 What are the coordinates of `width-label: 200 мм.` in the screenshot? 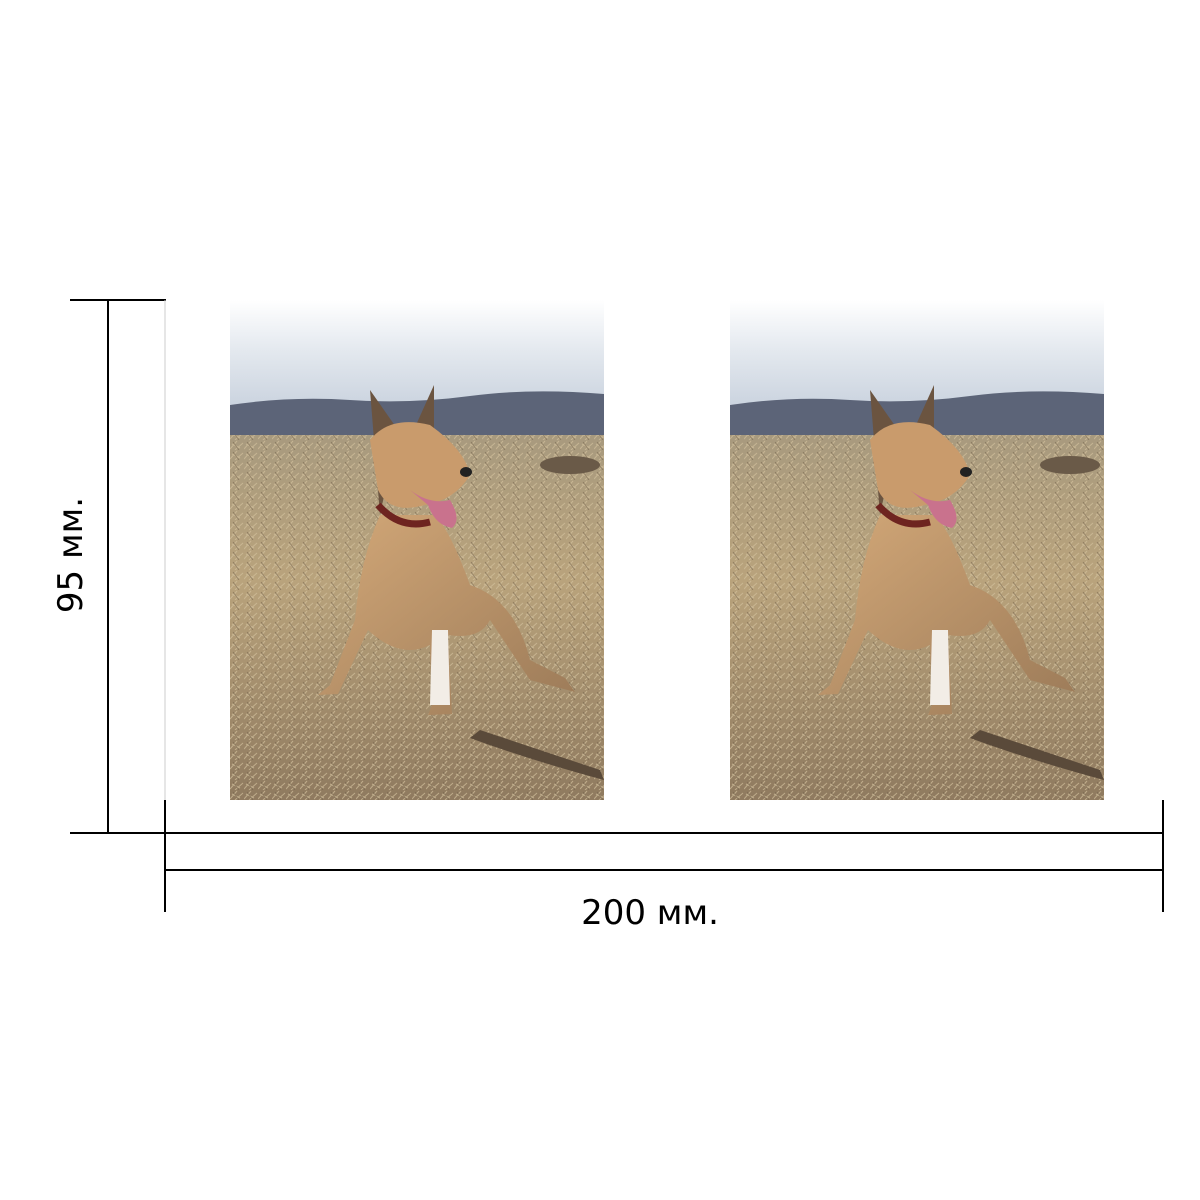 It's located at (650, 913).